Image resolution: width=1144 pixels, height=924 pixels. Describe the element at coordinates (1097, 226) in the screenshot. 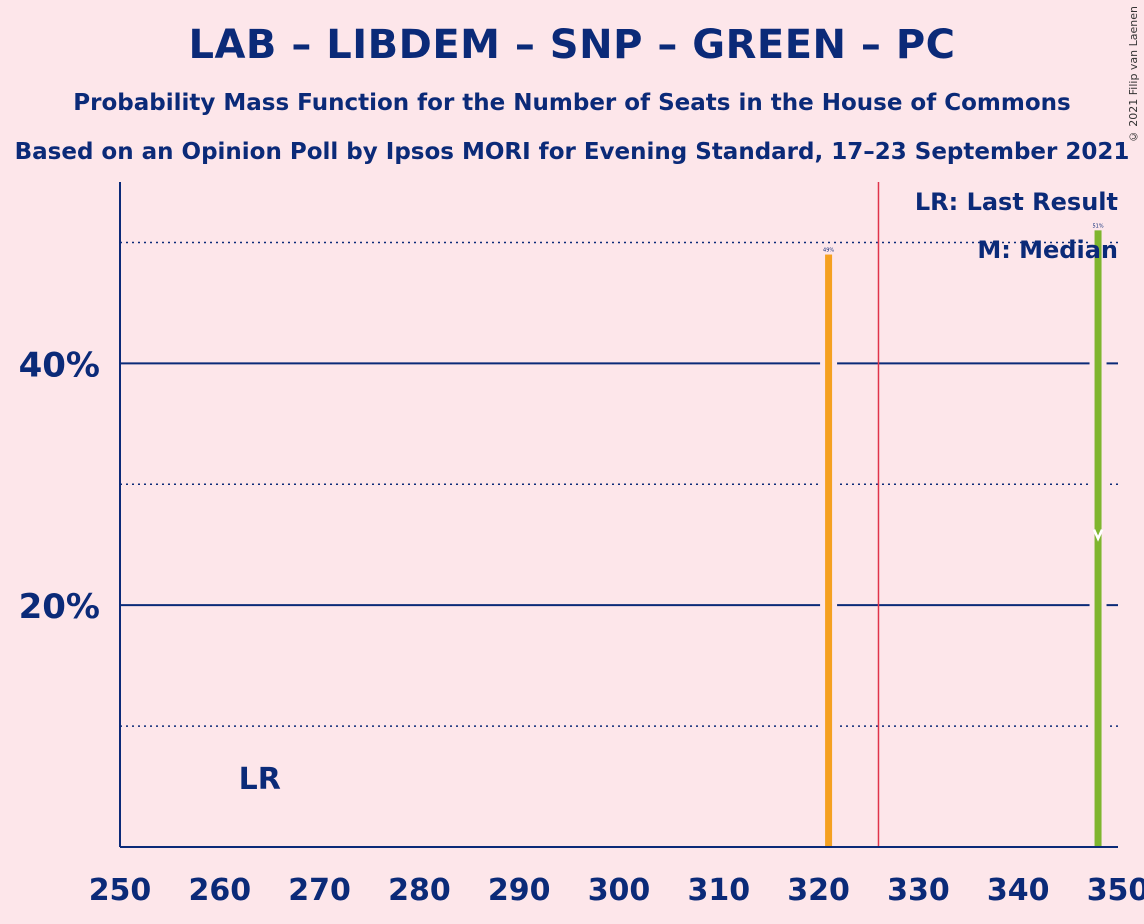

I see `bar-value-label: 51%` at that location.